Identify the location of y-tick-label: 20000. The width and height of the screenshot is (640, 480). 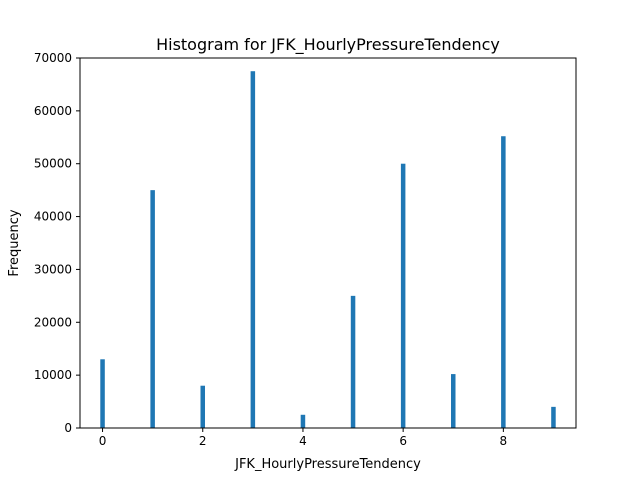
(53, 322).